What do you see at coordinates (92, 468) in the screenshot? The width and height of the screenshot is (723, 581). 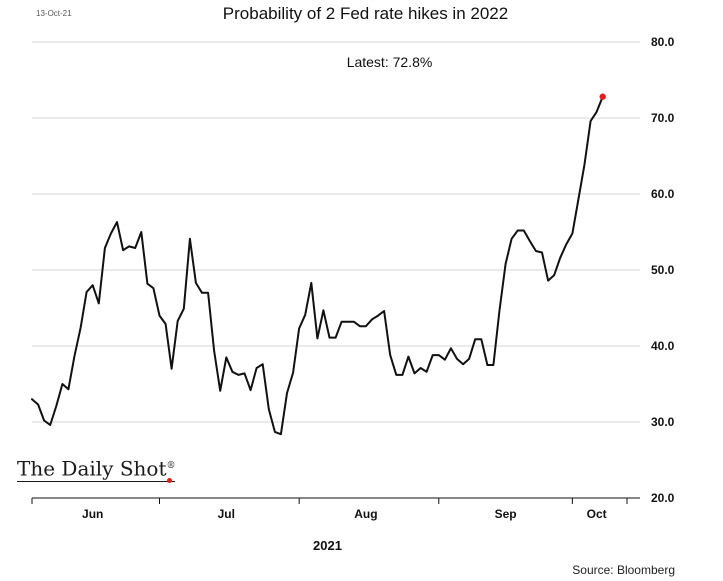 I see `logo-text: The Daily Shot` at bounding box center [92, 468].